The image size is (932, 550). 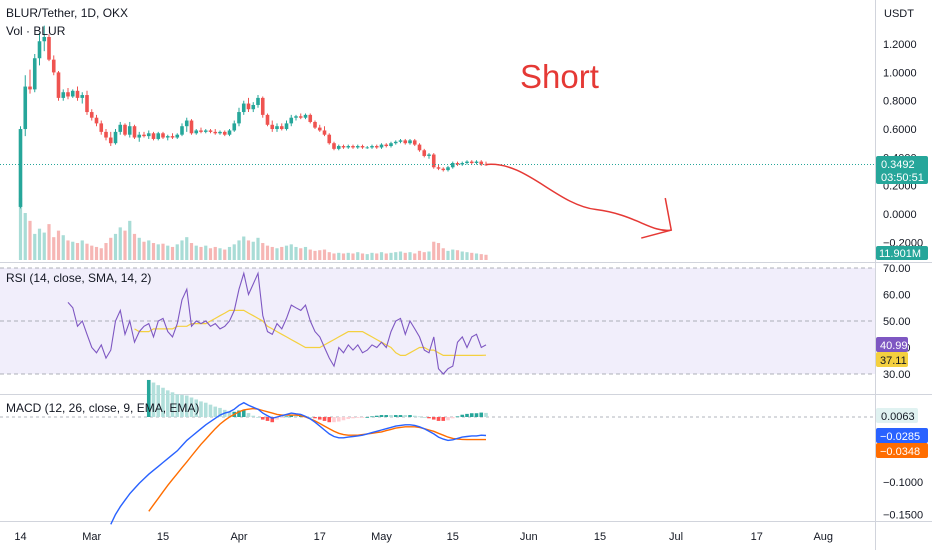 I want to click on macd-line, so click(x=298, y=463).